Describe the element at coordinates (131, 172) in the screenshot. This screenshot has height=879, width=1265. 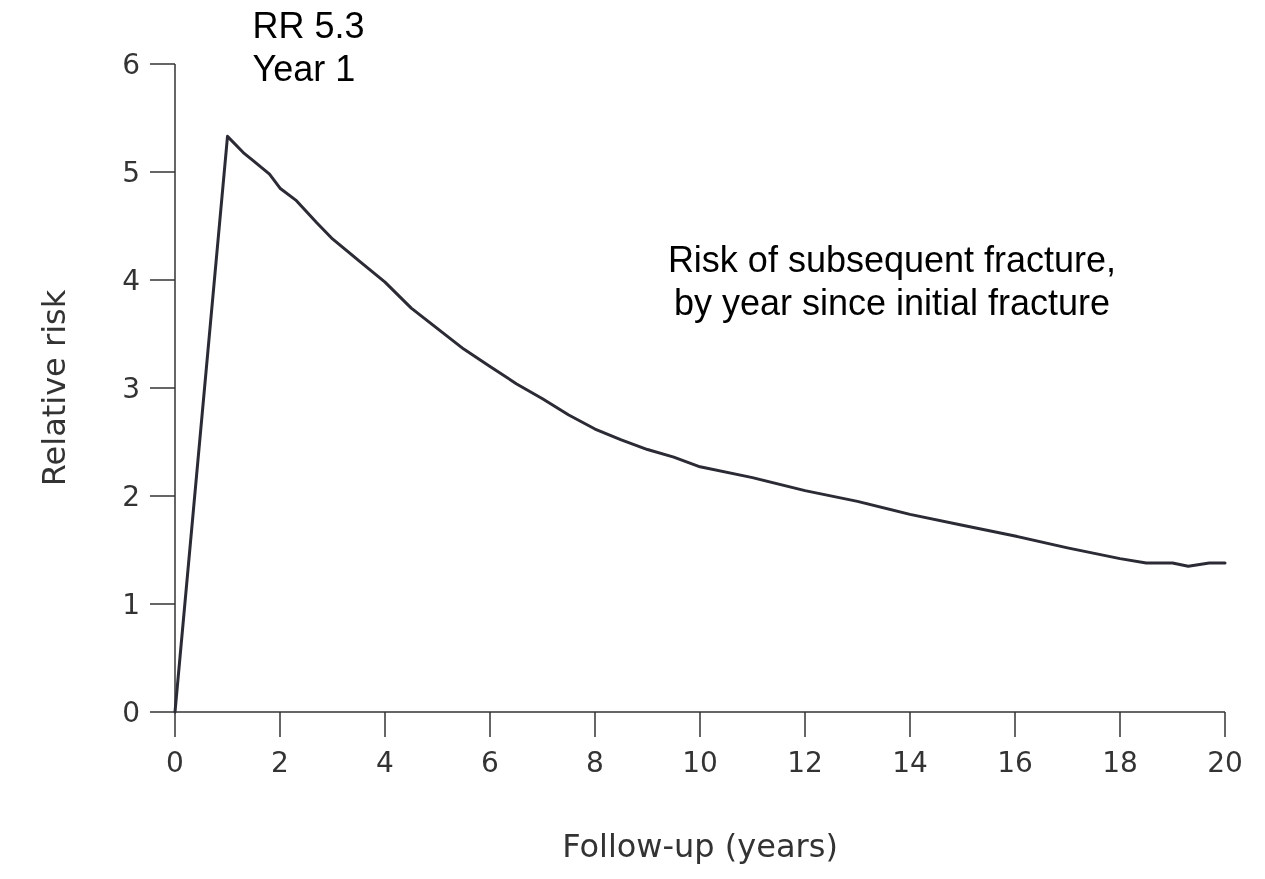
I see `y-tick-label: 5` at that location.